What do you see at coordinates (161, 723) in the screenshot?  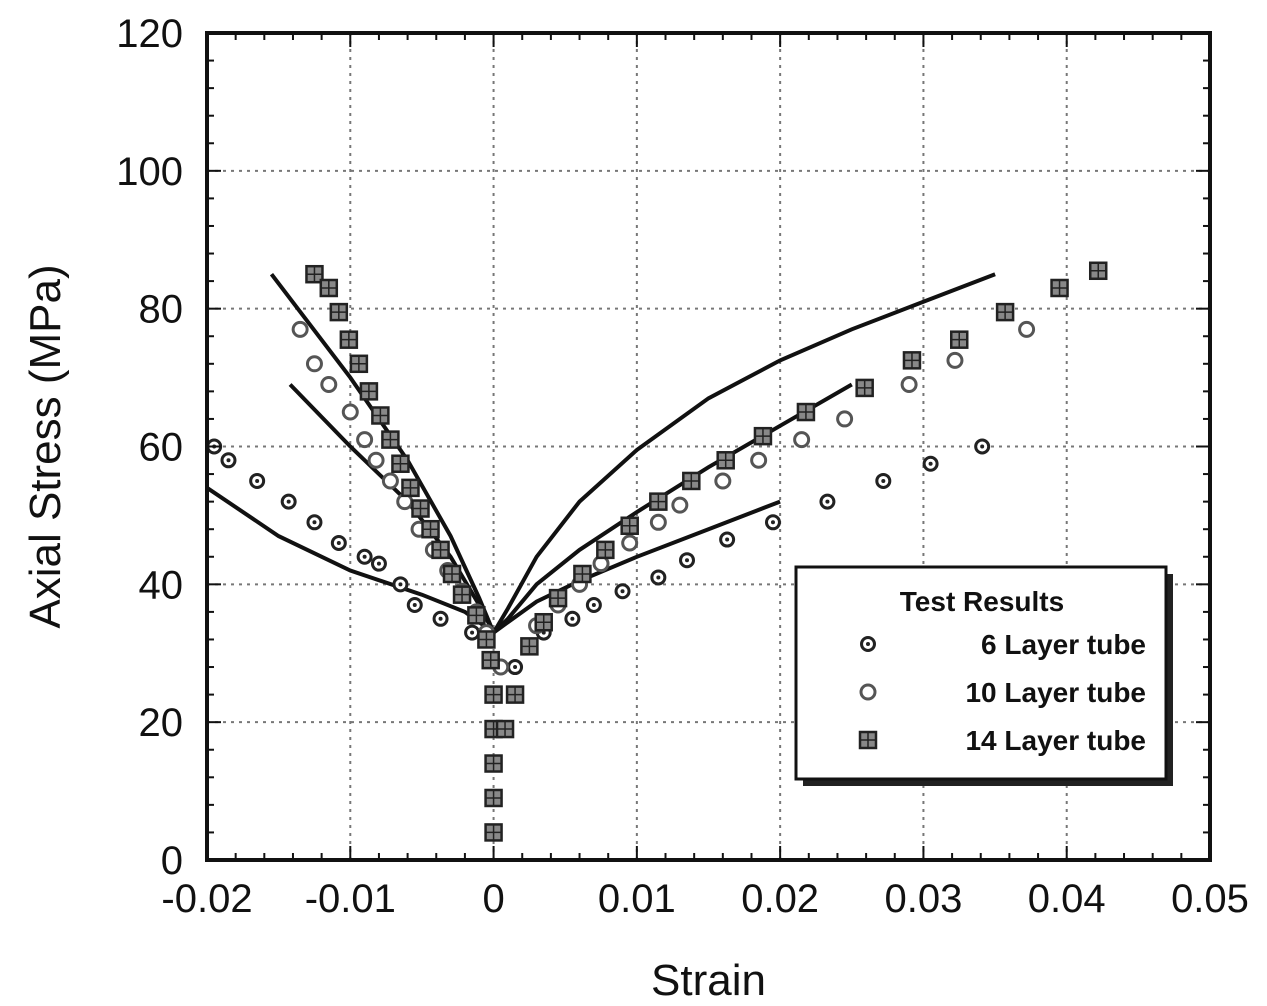 I see `y-tick-label: 20` at bounding box center [161, 723].